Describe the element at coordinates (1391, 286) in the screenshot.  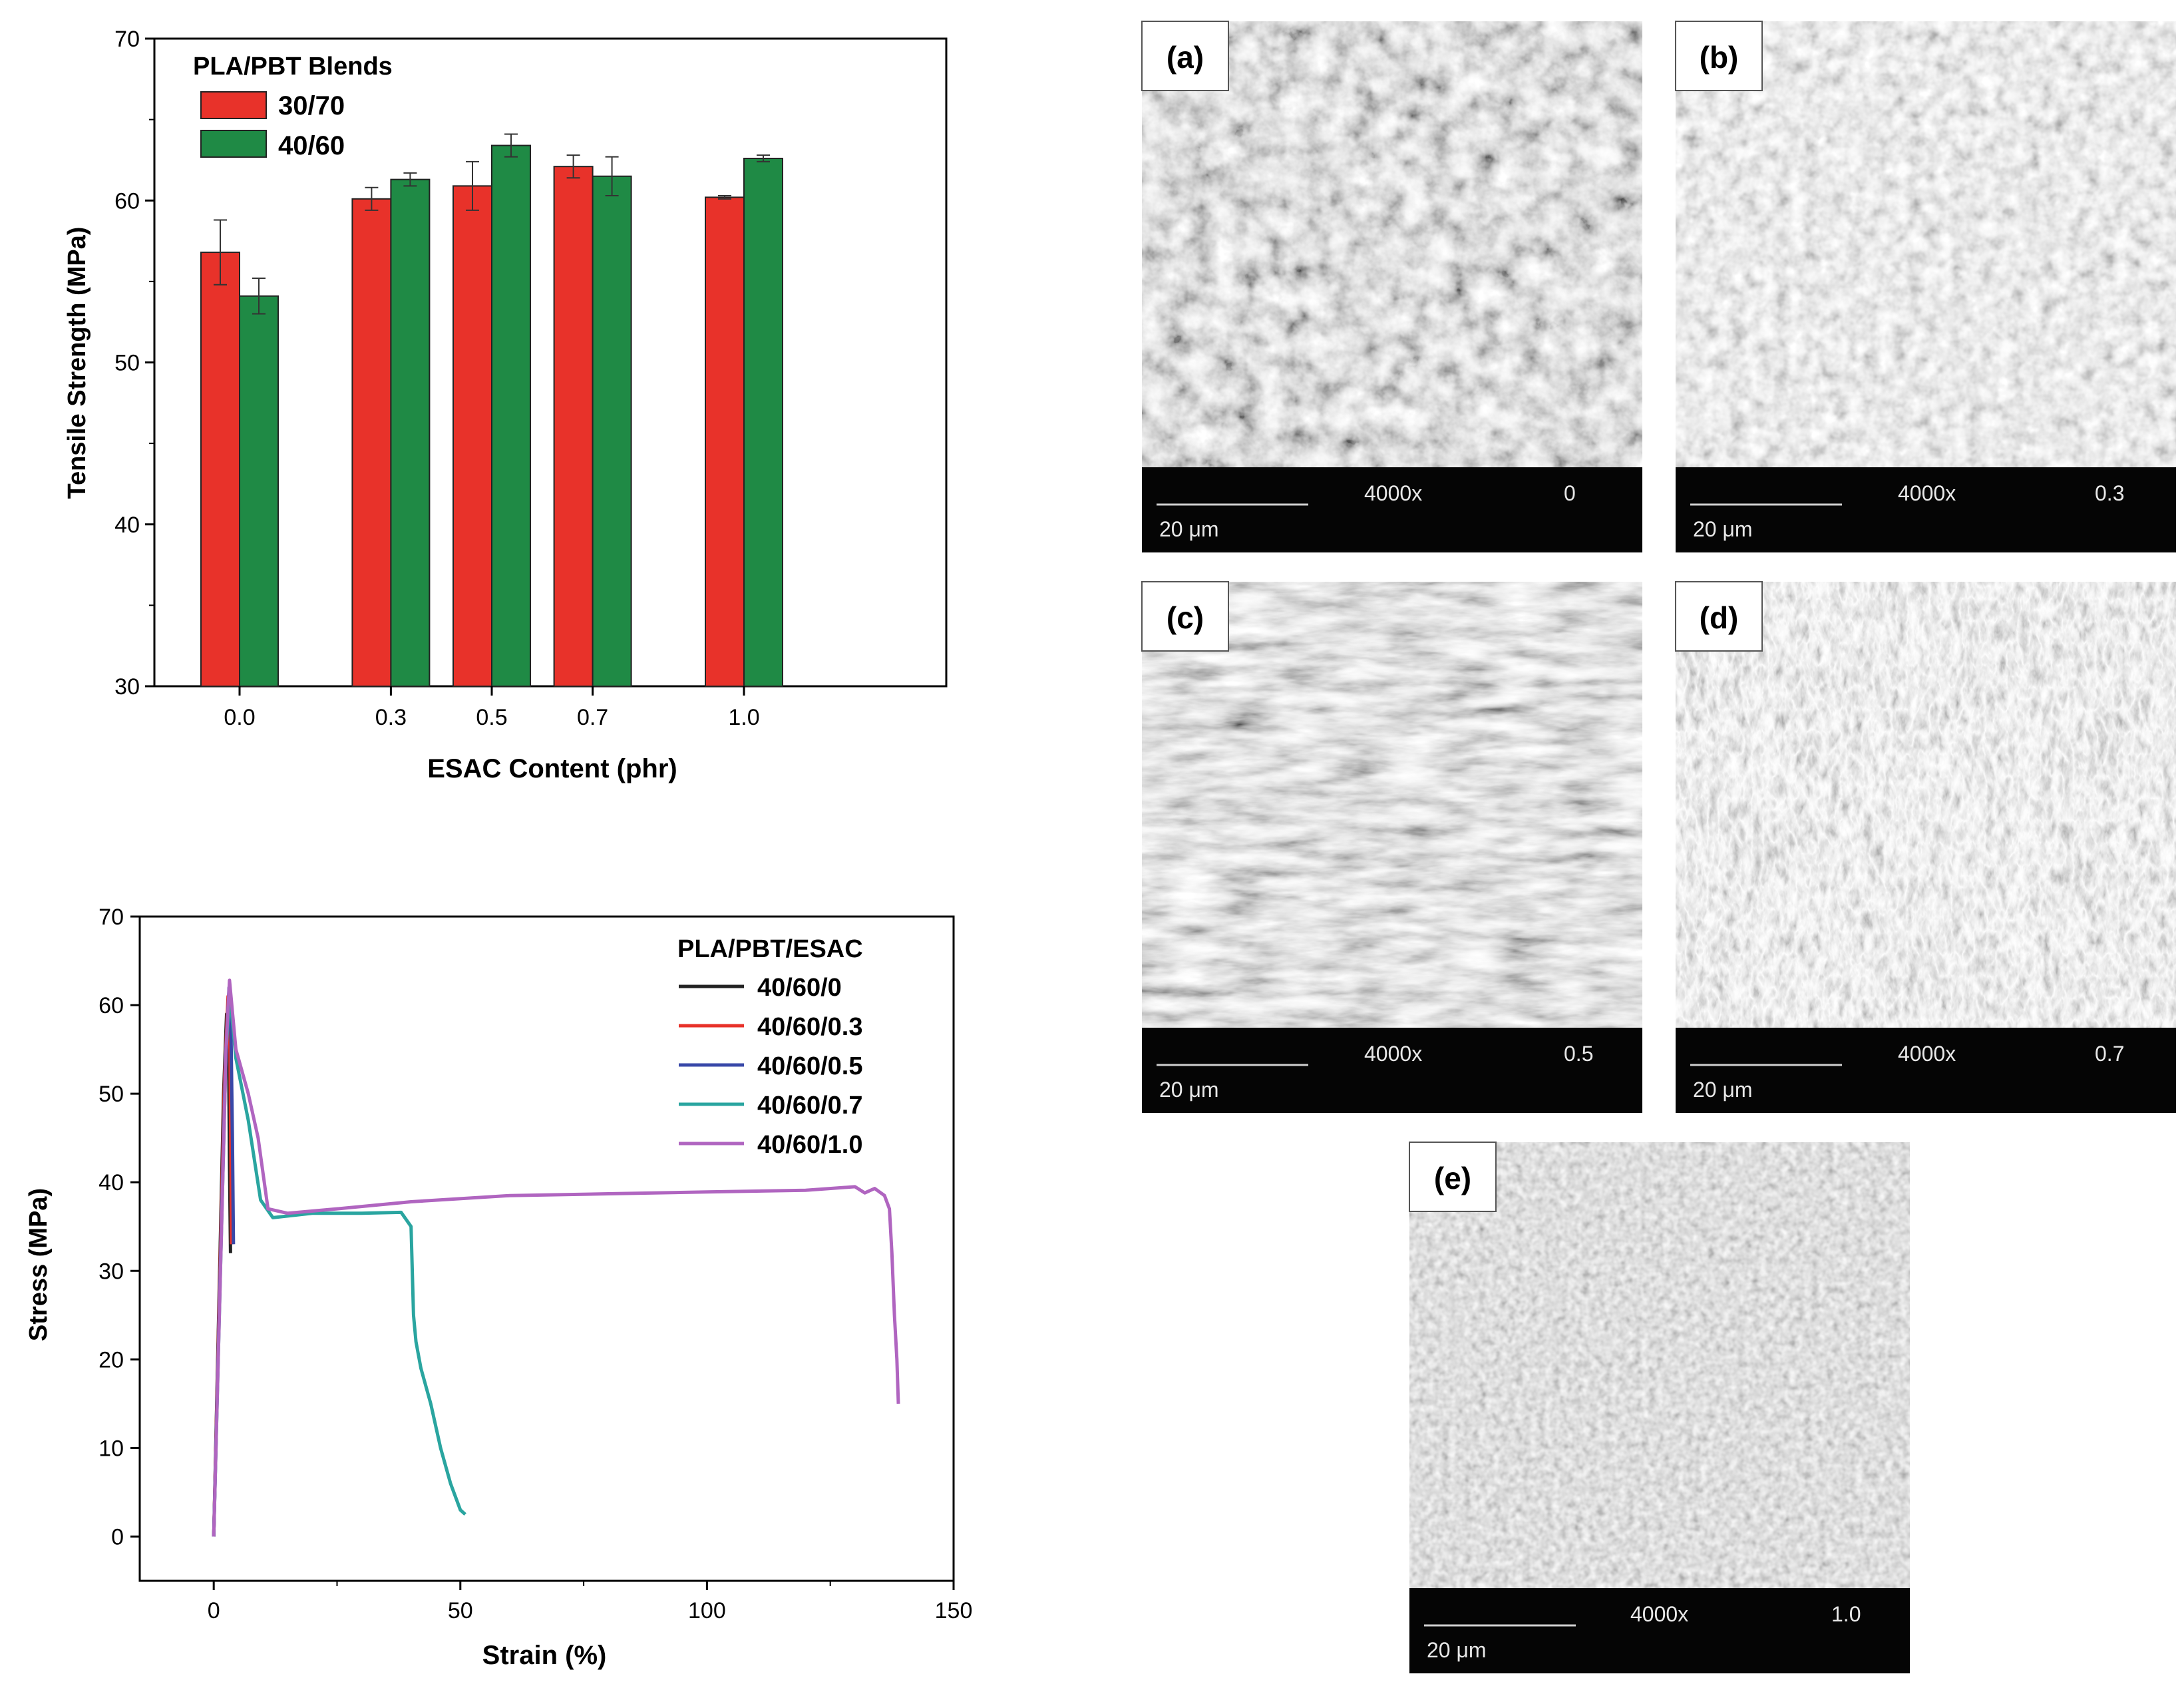
I see `micrograph-panel-a: 20 μm 4000x 0 (a)` at that location.